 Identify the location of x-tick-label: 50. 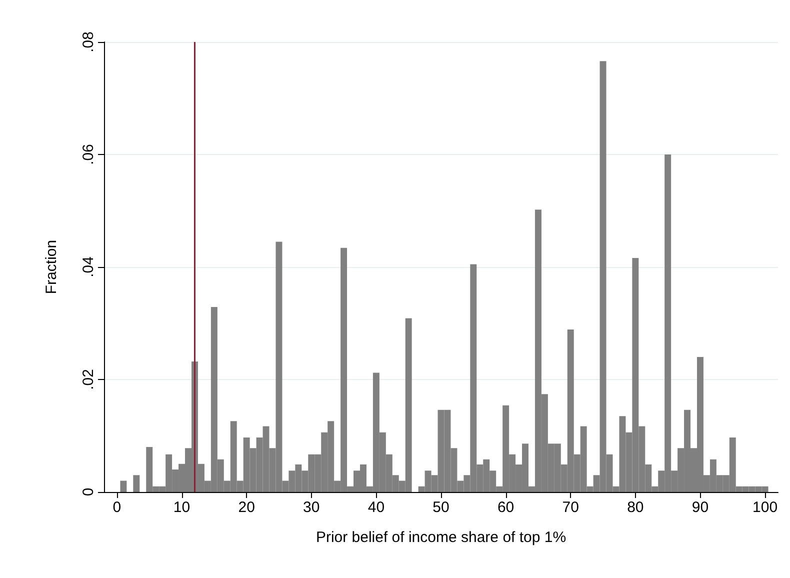
(441, 507).